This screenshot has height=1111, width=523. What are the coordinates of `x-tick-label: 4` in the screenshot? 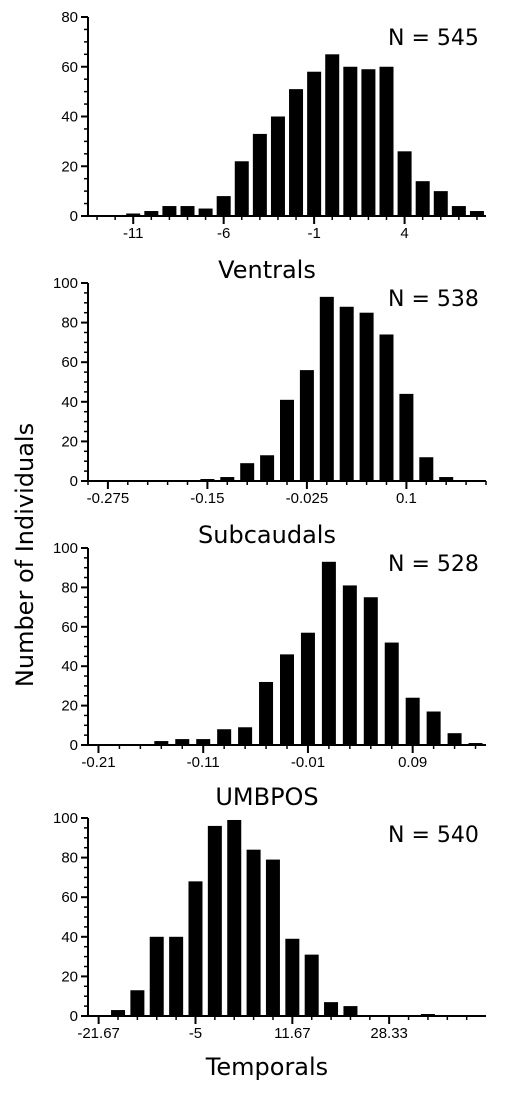 It's located at (404, 233).